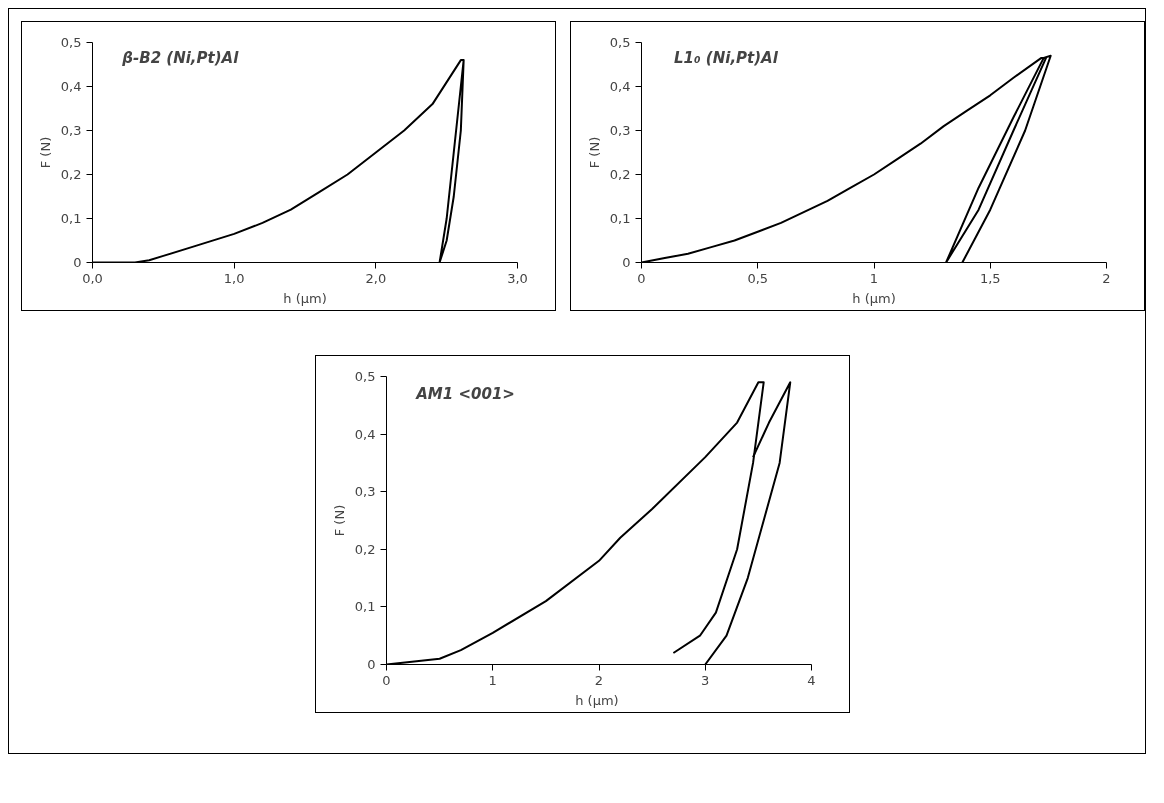 This screenshot has width=1164, height=803. Describe the element at coordinates (517, 278) in the screenshot. I see `x-tick-label: 3,0` at that location.